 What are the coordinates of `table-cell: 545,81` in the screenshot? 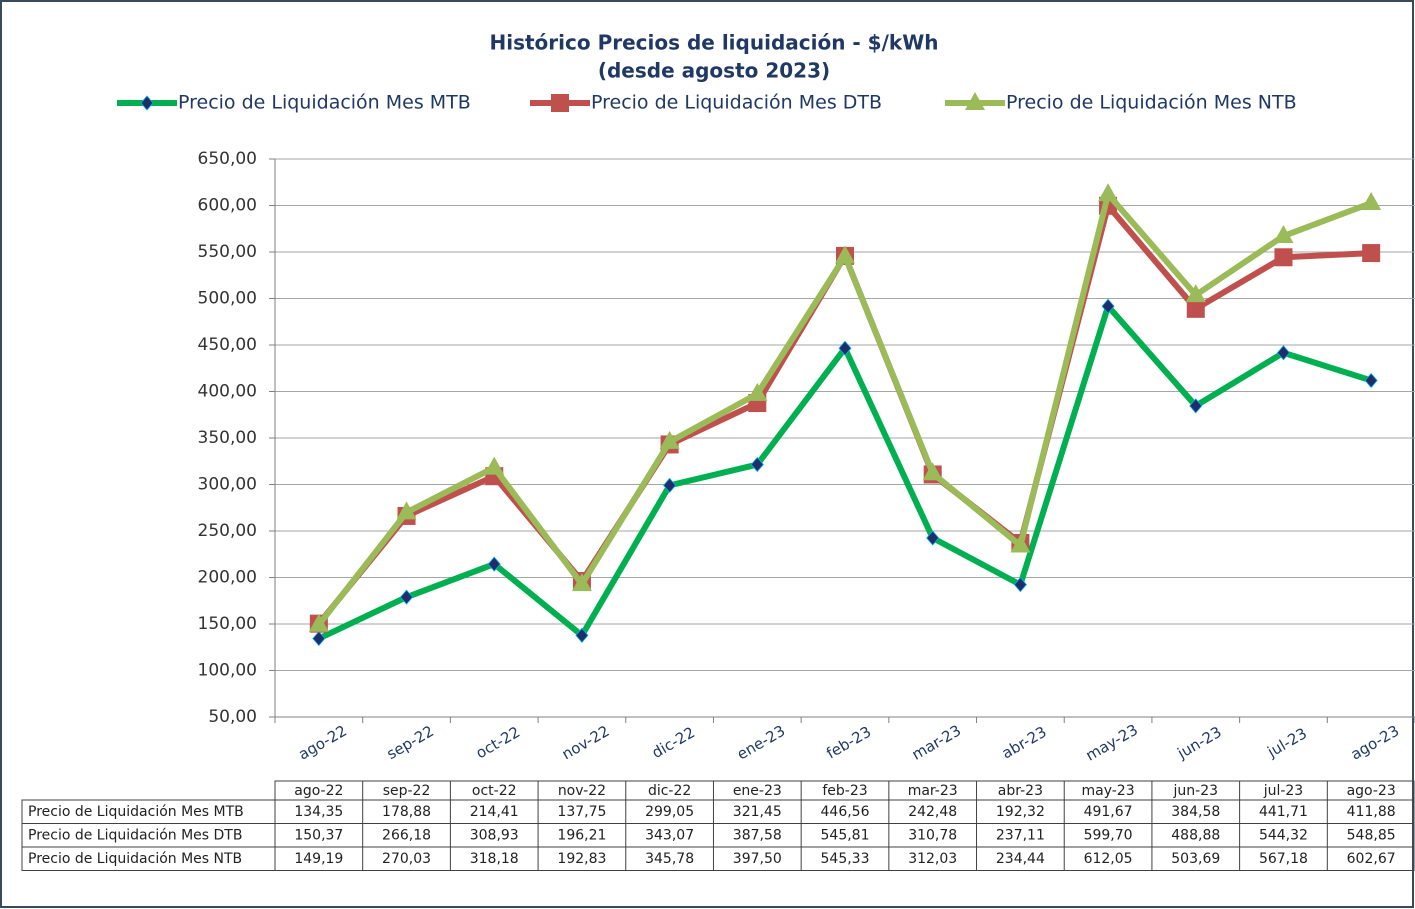 It's located at (845, 835).